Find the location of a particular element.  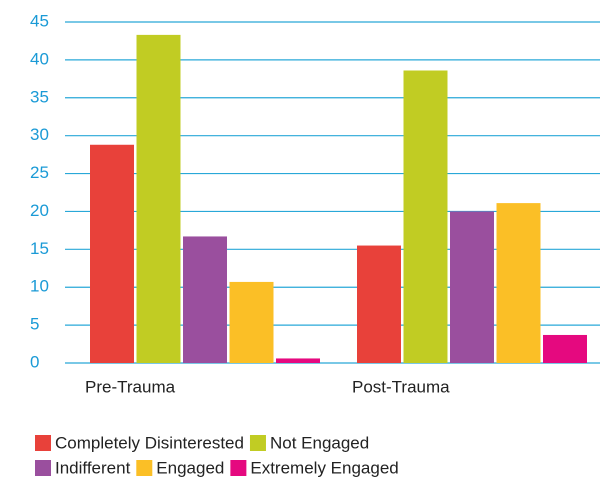

y-tick-label: 45 is located at coordinates (39, 20).